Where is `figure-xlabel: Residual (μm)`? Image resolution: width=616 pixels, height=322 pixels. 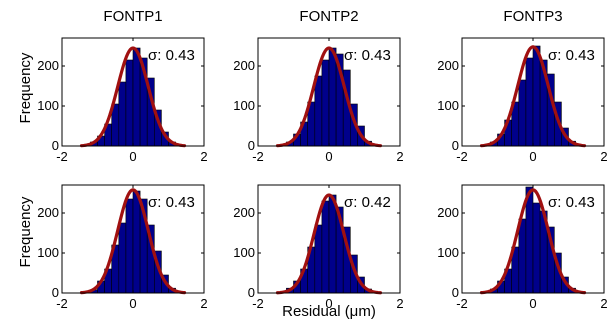
figure-xlabel: Residual (μm) is located at coordinates (329, 311).